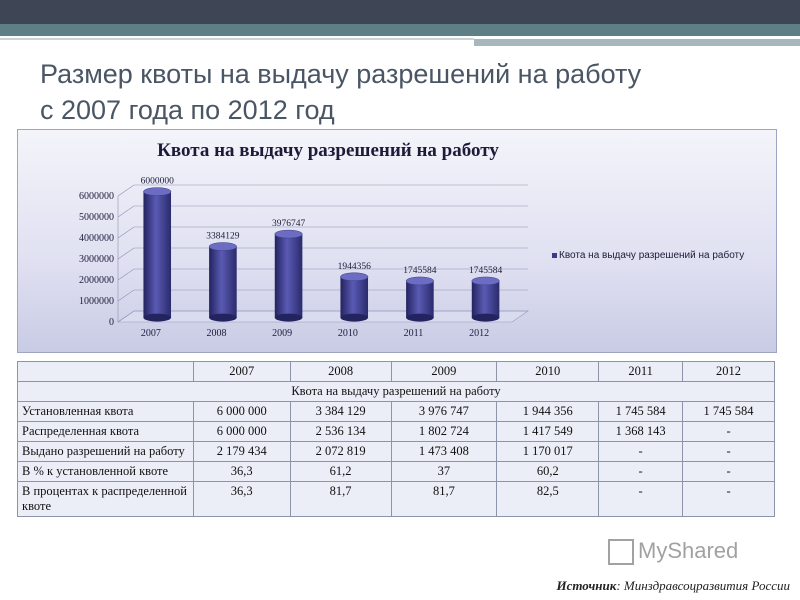 The image size is (800, 600). What do you see at coordinates (105, 411) in the screenshot?
I see `row-label: Установленная квота` at bounding box center [105, 411].